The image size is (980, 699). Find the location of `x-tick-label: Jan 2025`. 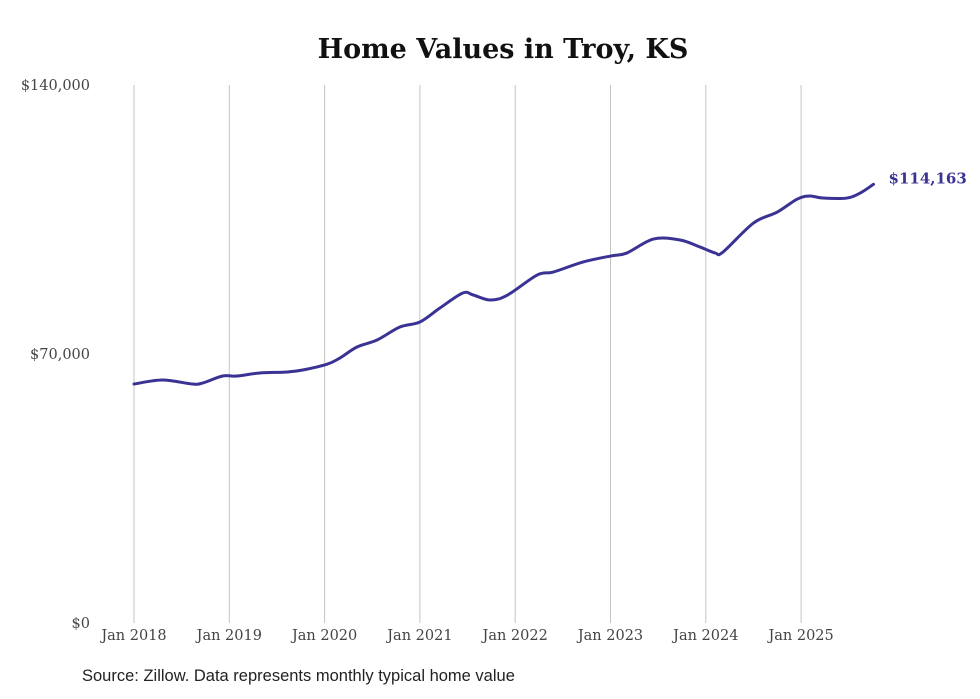

x-tick-label: Jan 2025 is located at coordinates (799, 636).